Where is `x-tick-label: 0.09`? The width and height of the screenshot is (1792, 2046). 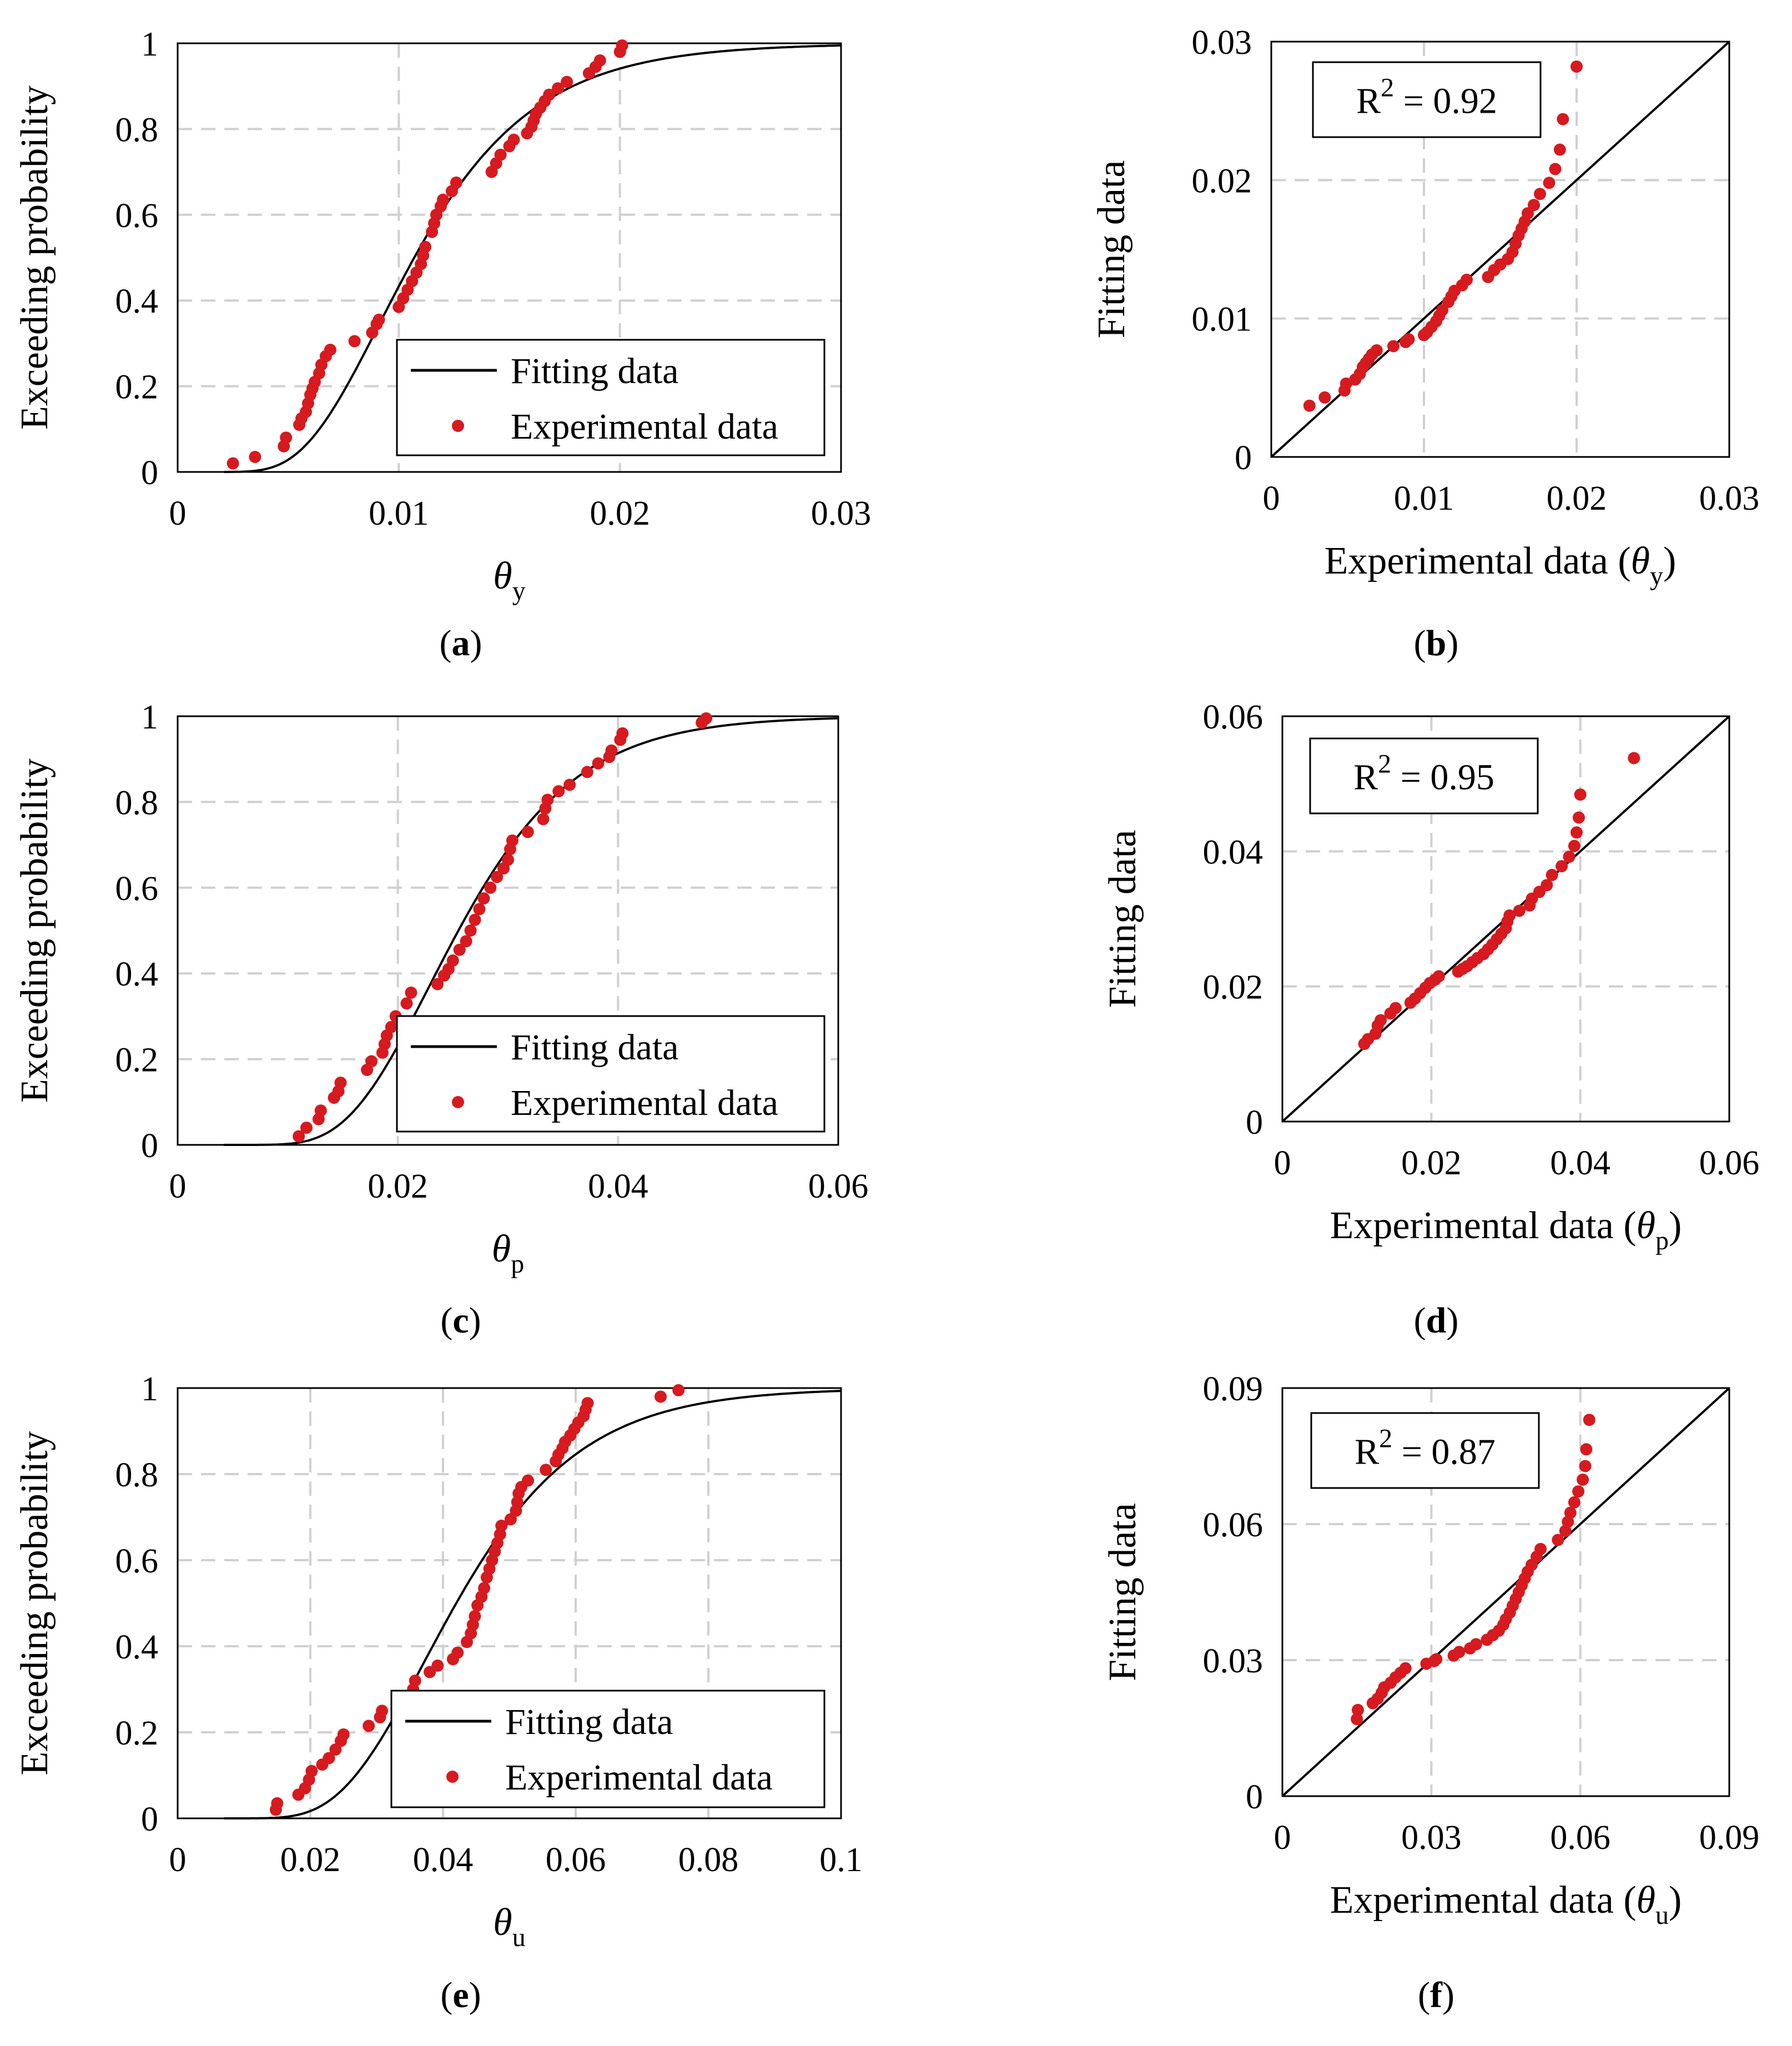
x-tick-label: 0.09 is located at coordinates (1730, 1838).